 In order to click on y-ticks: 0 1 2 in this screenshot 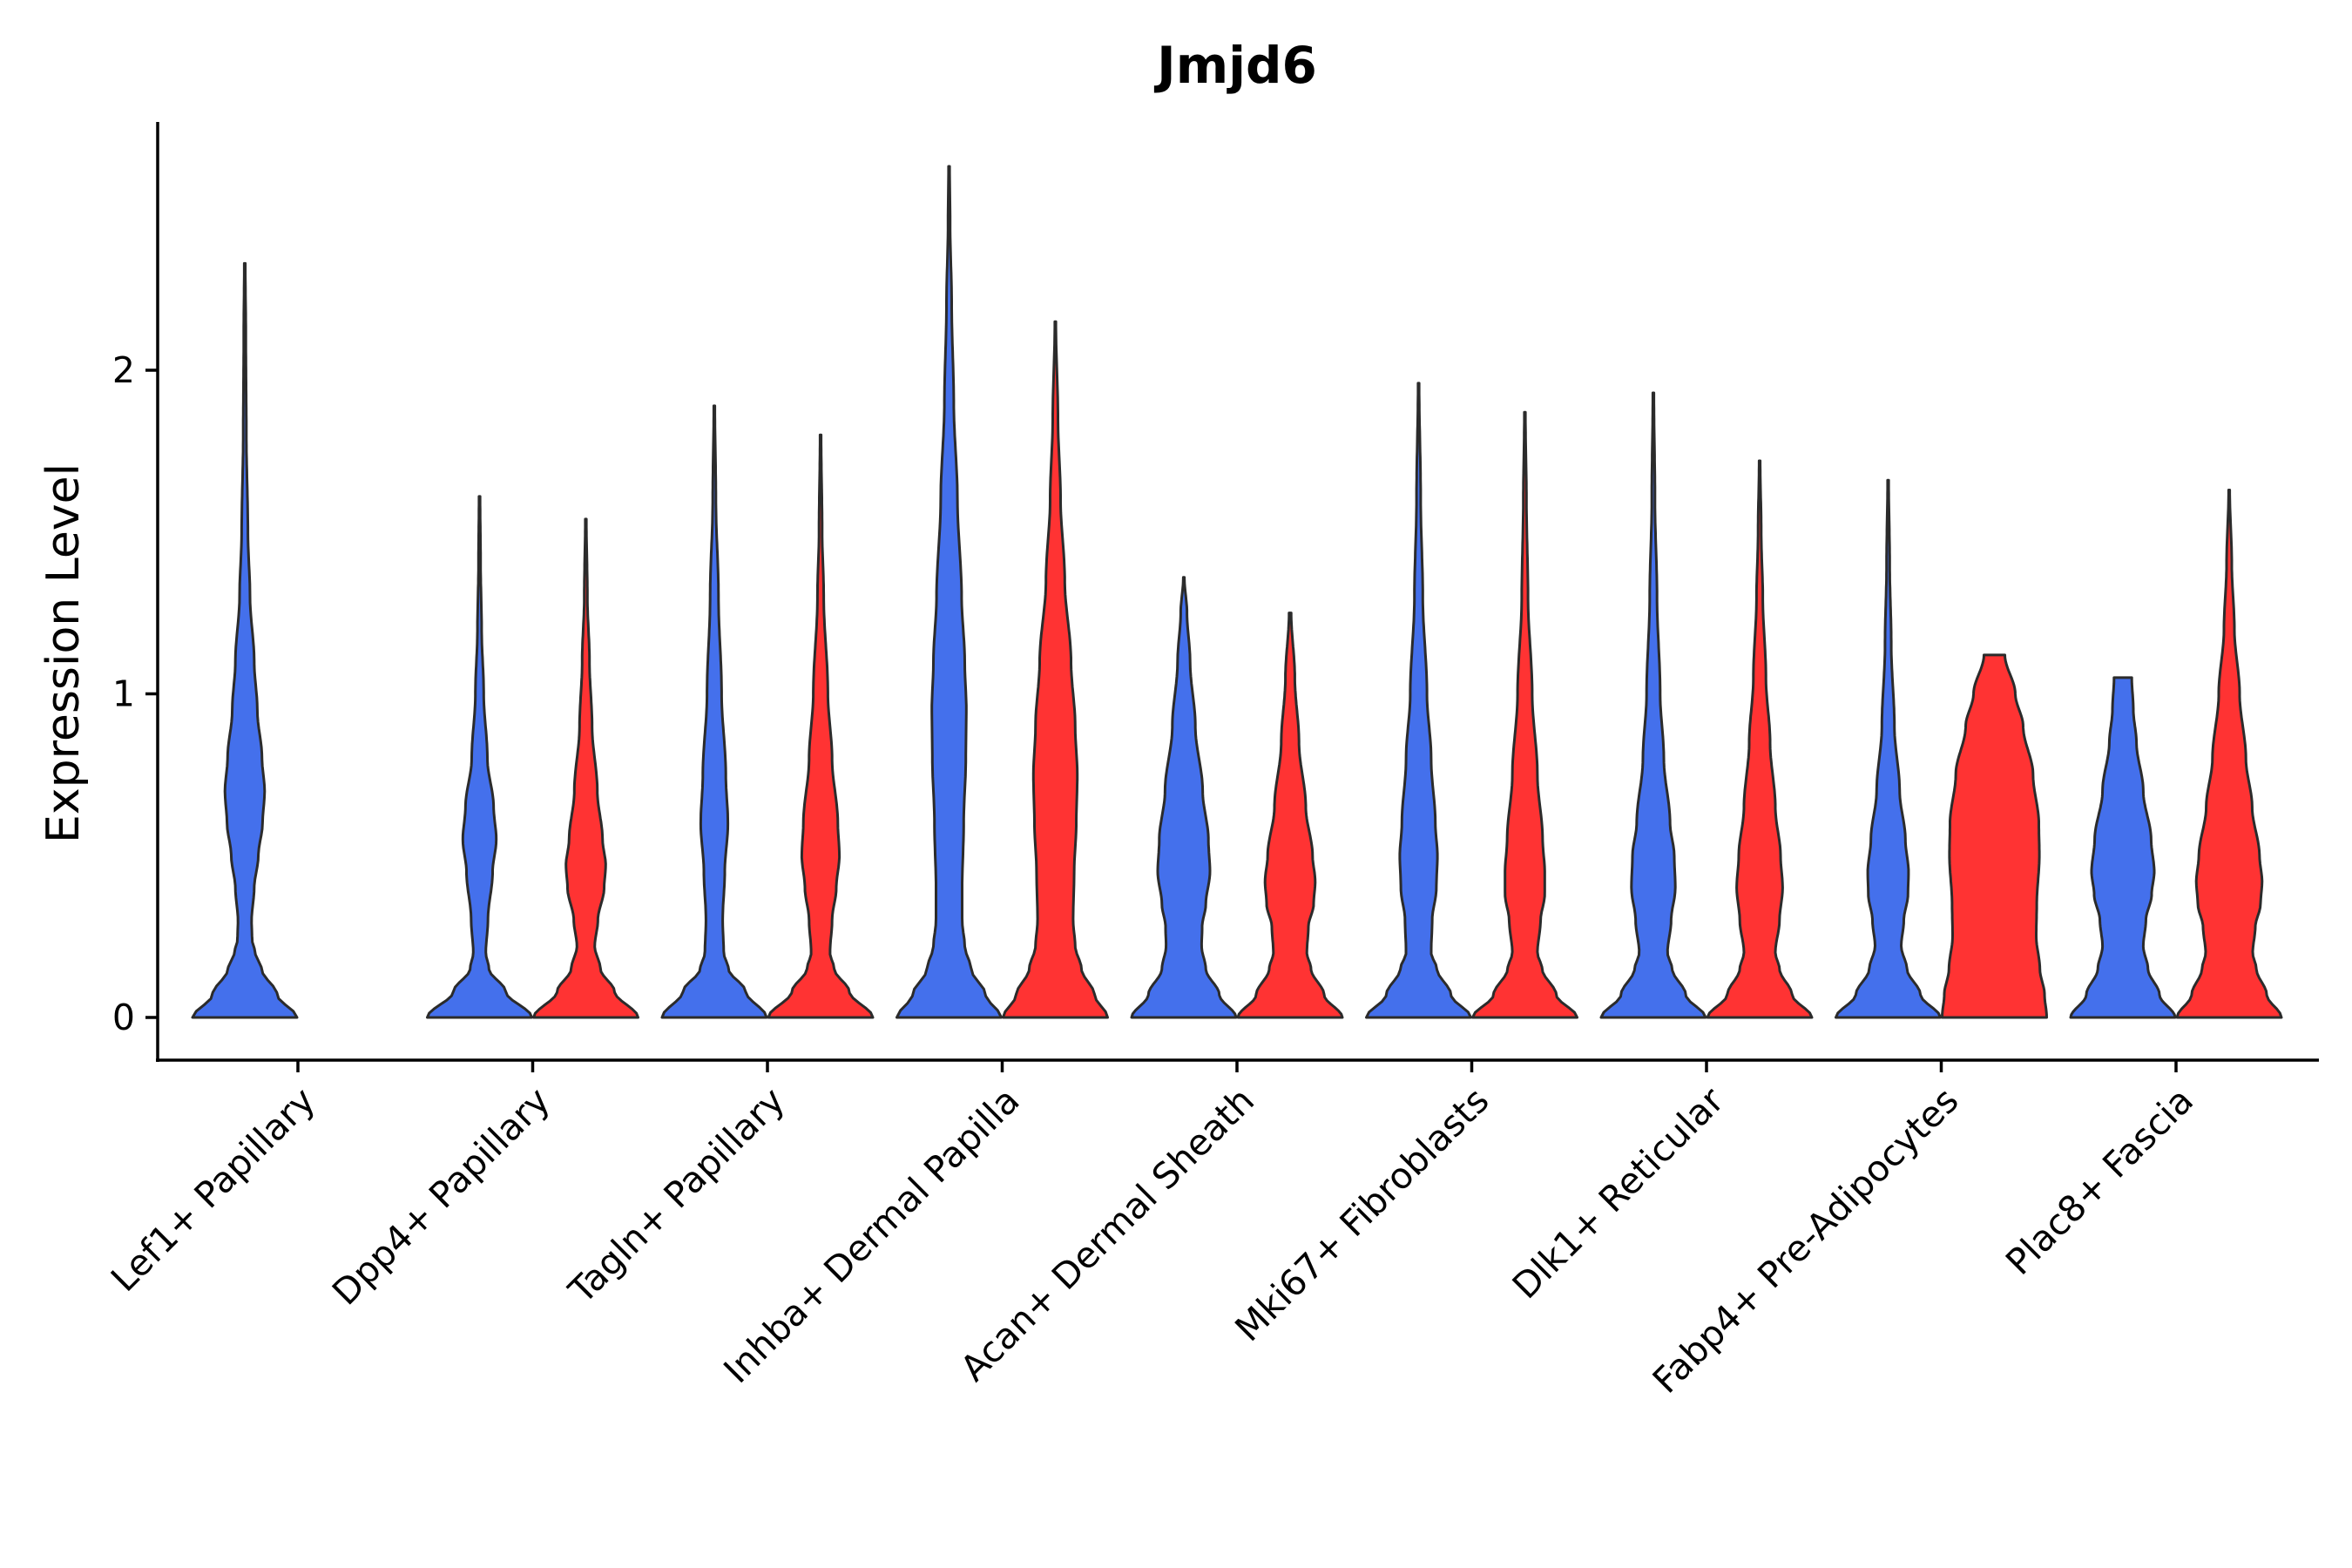, I will do `click(135, 693)`.